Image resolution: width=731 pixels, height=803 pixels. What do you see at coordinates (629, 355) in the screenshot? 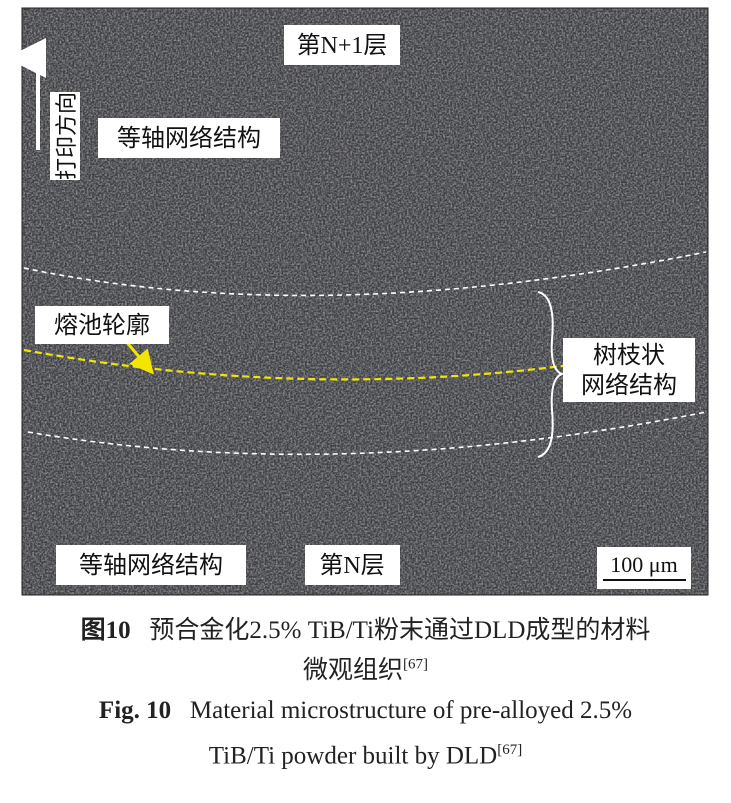
I see `label: 树枝状` at bounding box center [629, 355].